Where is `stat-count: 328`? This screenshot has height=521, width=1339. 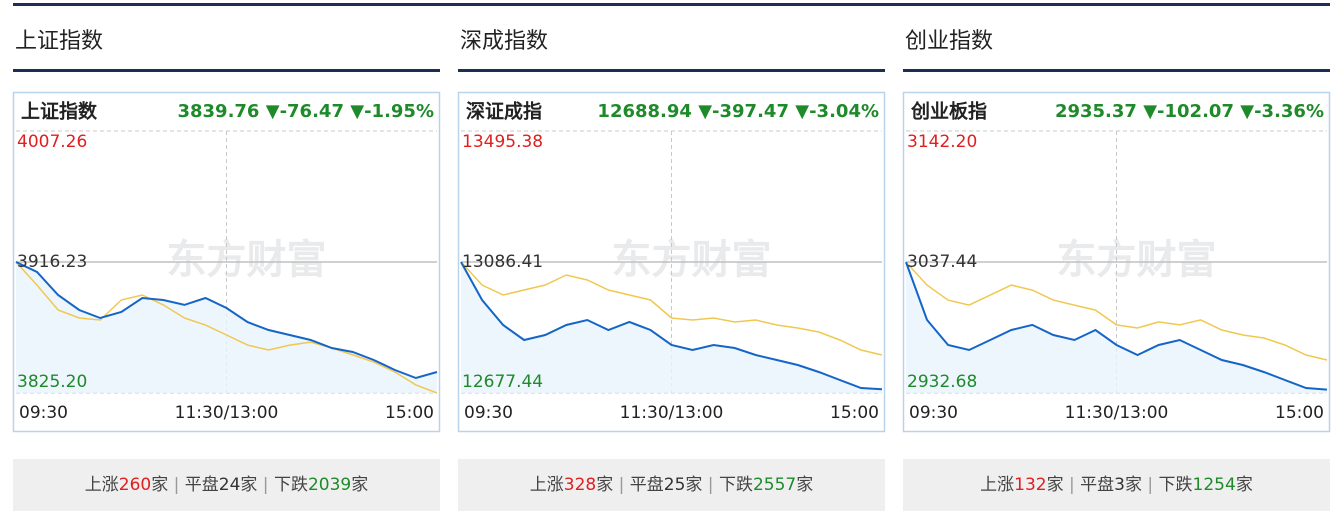 stat-count: 328 is located at coordinates (580, 485).